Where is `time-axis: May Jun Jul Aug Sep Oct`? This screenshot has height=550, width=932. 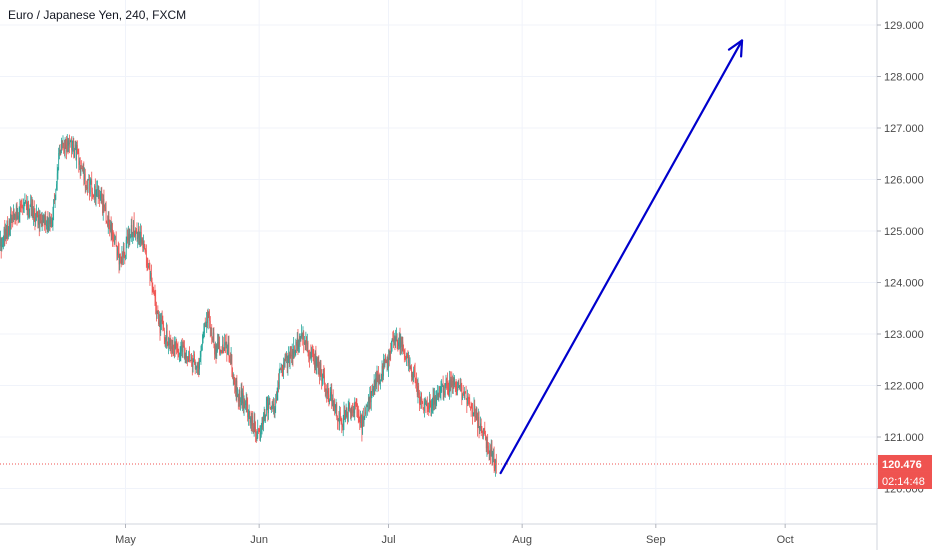
time-axis: May Jun Jul Aug Sep Oct is located at coordinates (438, 534).